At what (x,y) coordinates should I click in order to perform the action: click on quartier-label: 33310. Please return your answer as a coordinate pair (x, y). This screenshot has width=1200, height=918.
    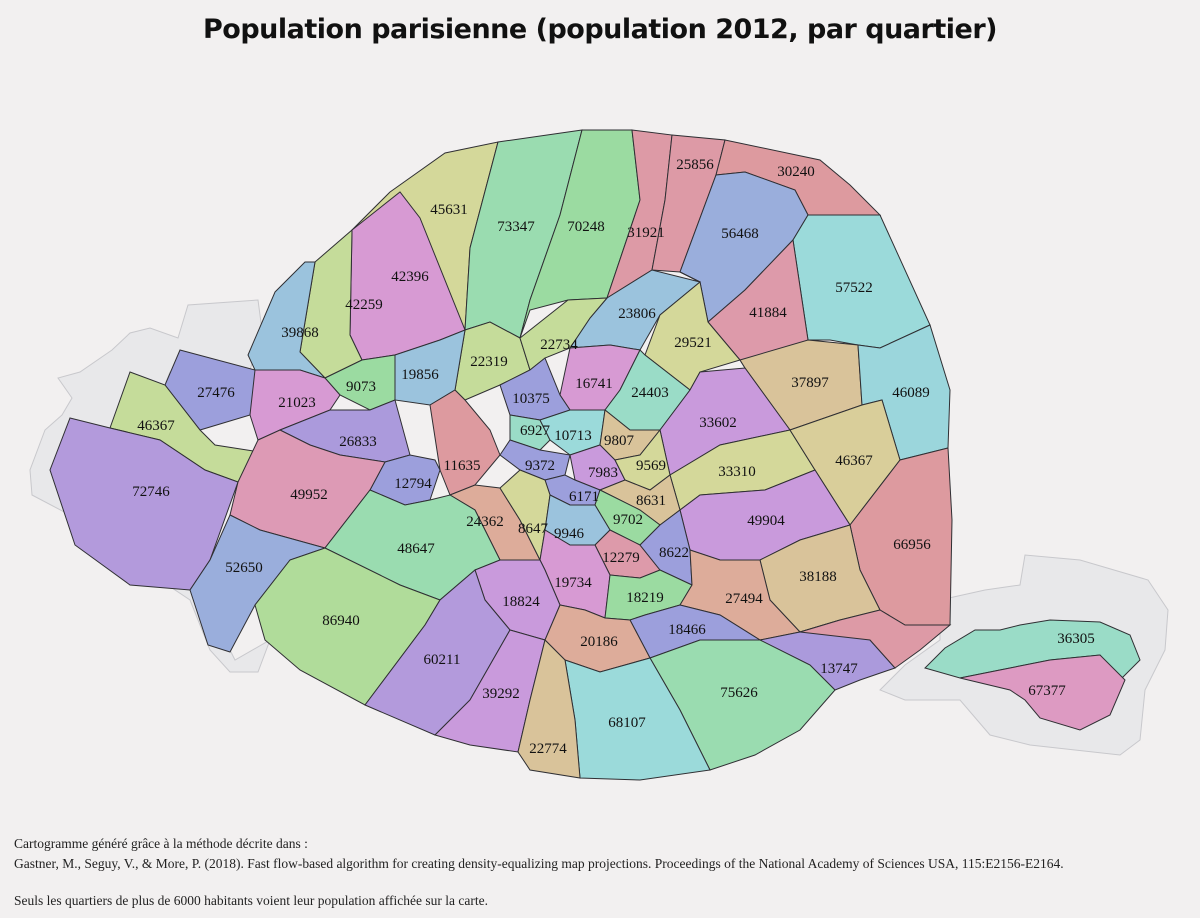
    Looking at the image, I should click on (737, 472).